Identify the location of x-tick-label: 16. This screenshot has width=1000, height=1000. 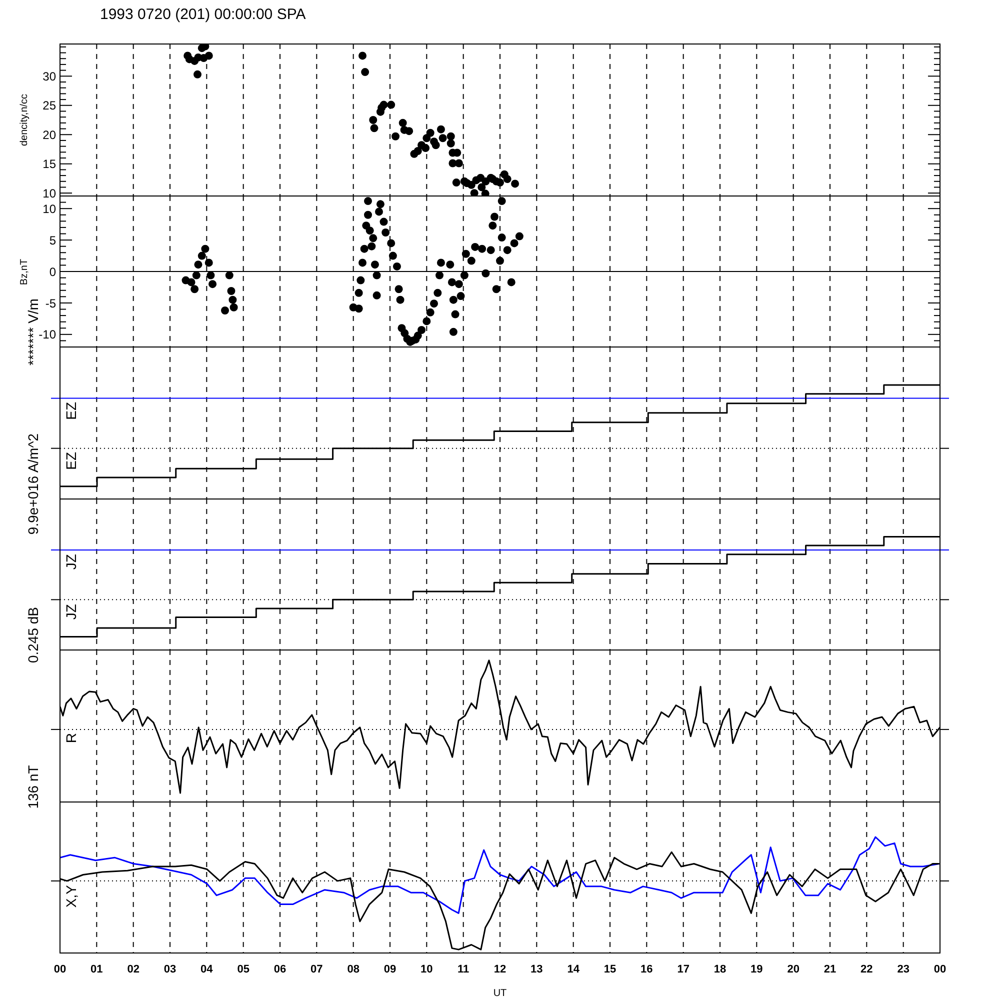
(646, 970).